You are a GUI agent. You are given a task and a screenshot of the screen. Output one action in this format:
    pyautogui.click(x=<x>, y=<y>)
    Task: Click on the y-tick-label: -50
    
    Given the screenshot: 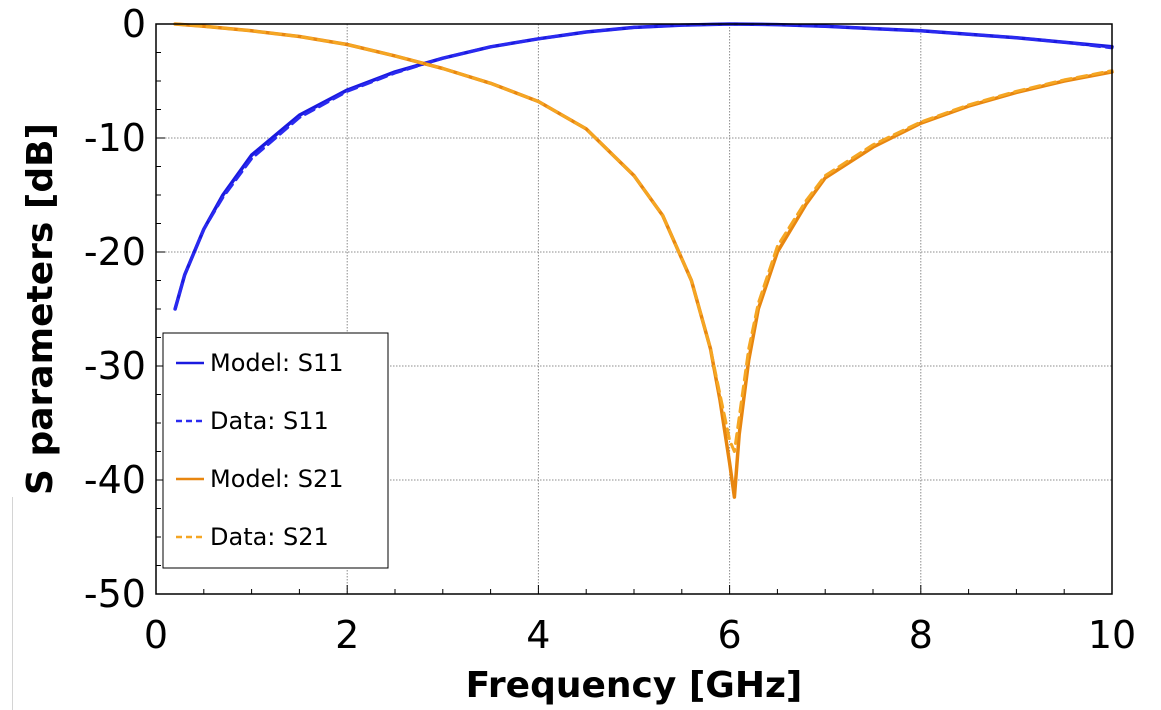 What is the action you would take?
    pyautogui.click(x=115, y=594)
    